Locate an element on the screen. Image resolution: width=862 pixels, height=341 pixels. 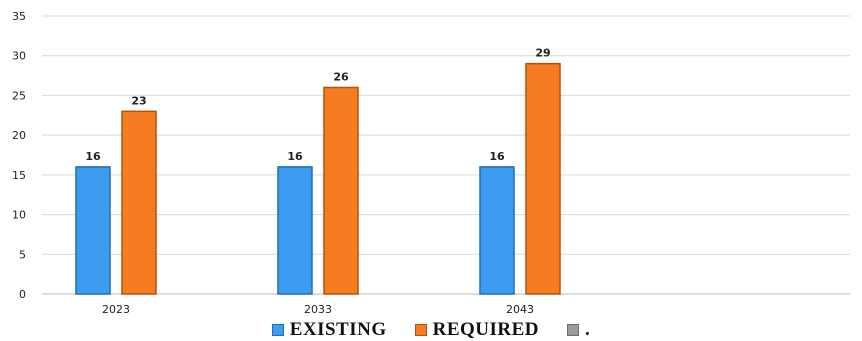
legend-item: REQUIRED is located at coordinates (477, 330).